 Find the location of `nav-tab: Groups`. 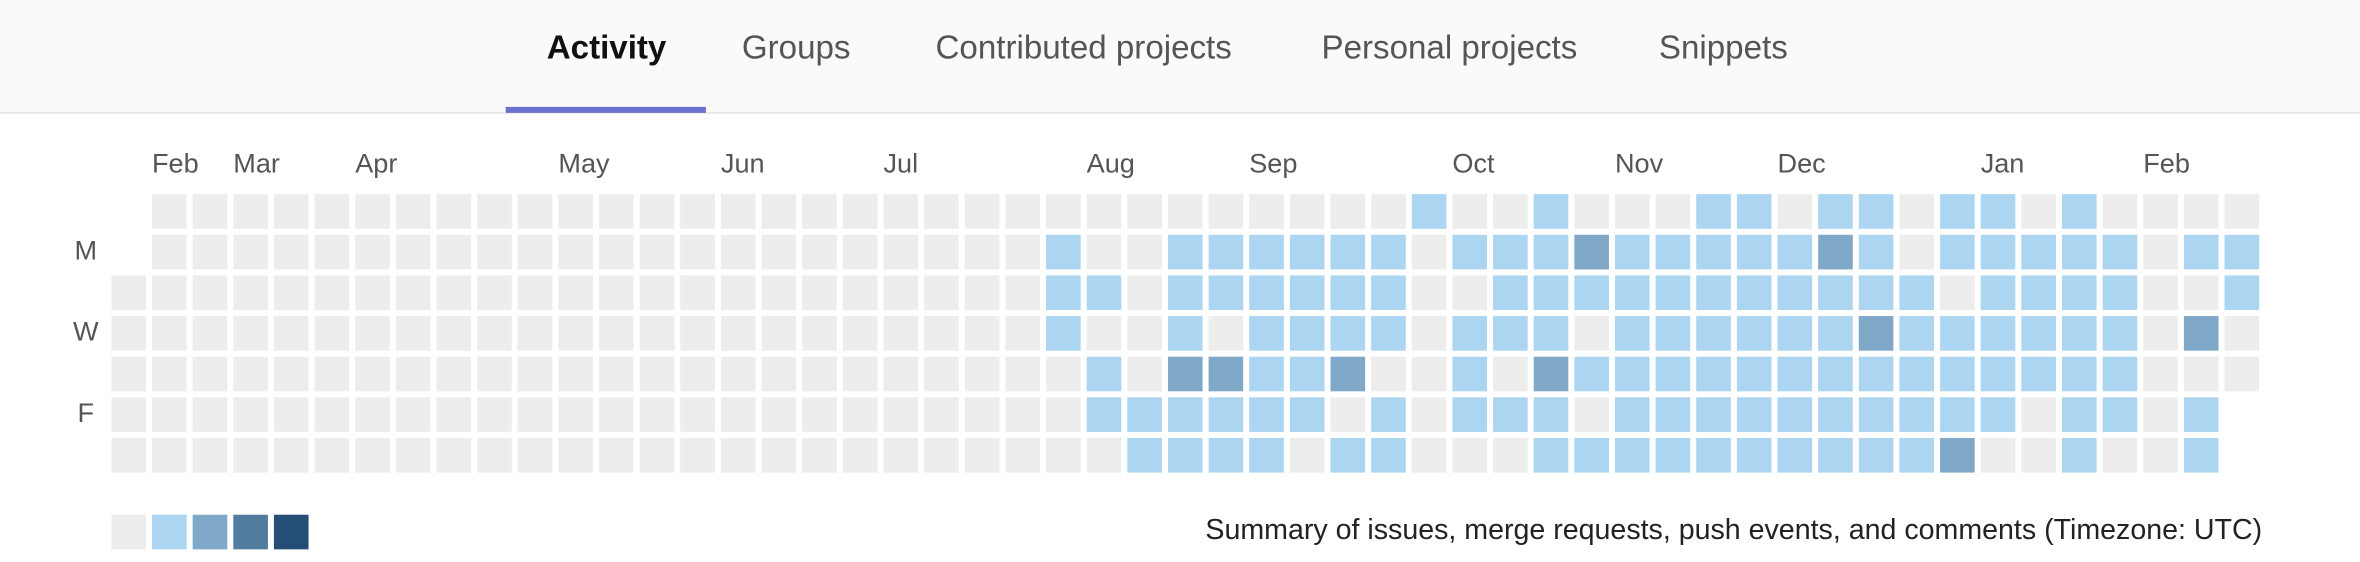

nav-tab: Groups is located at coordinates (796, 47).